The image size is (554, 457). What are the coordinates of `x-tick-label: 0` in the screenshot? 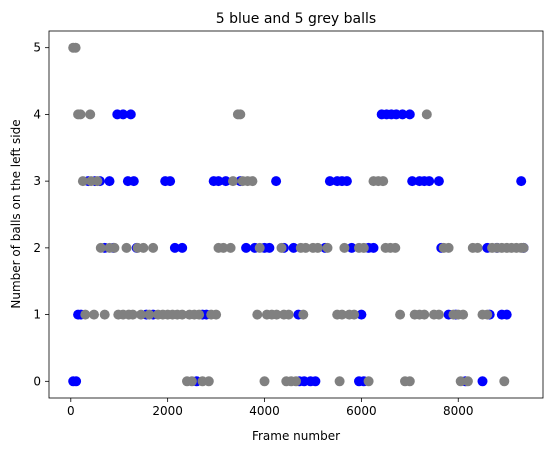 It's located at (71, 411).